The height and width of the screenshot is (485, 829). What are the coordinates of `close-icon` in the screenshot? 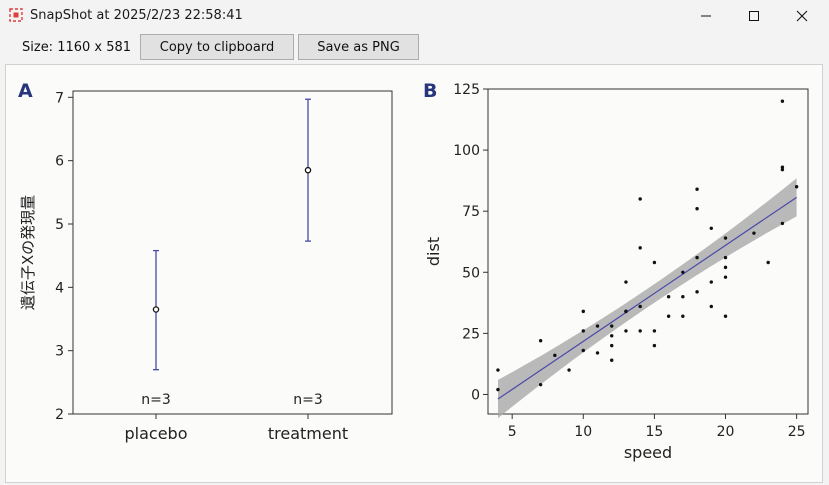 It's located at (802, 16).